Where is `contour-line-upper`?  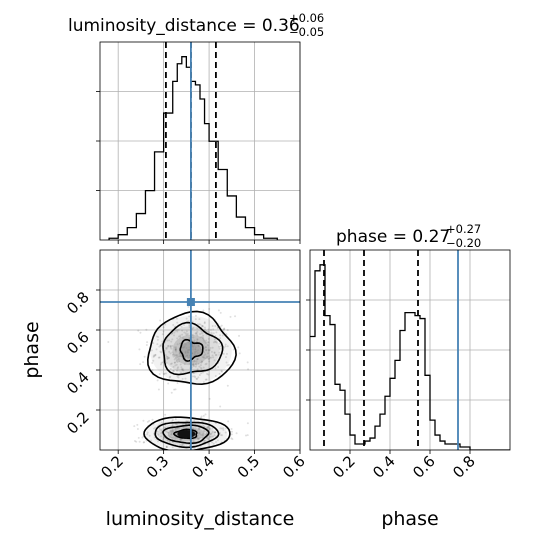
contour-line-upper is located at coordinates (193, 348).